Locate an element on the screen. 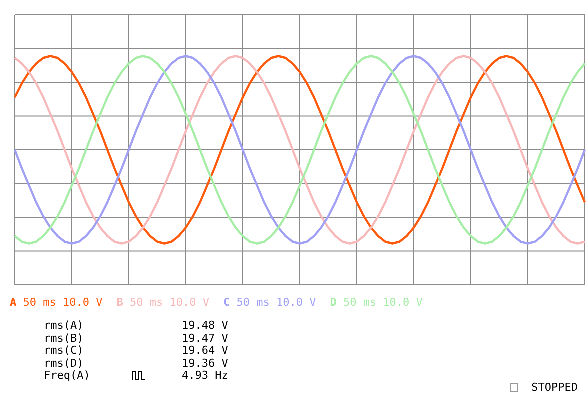  text: rms(A) 19.48 V is located at coordinates (136, 325).